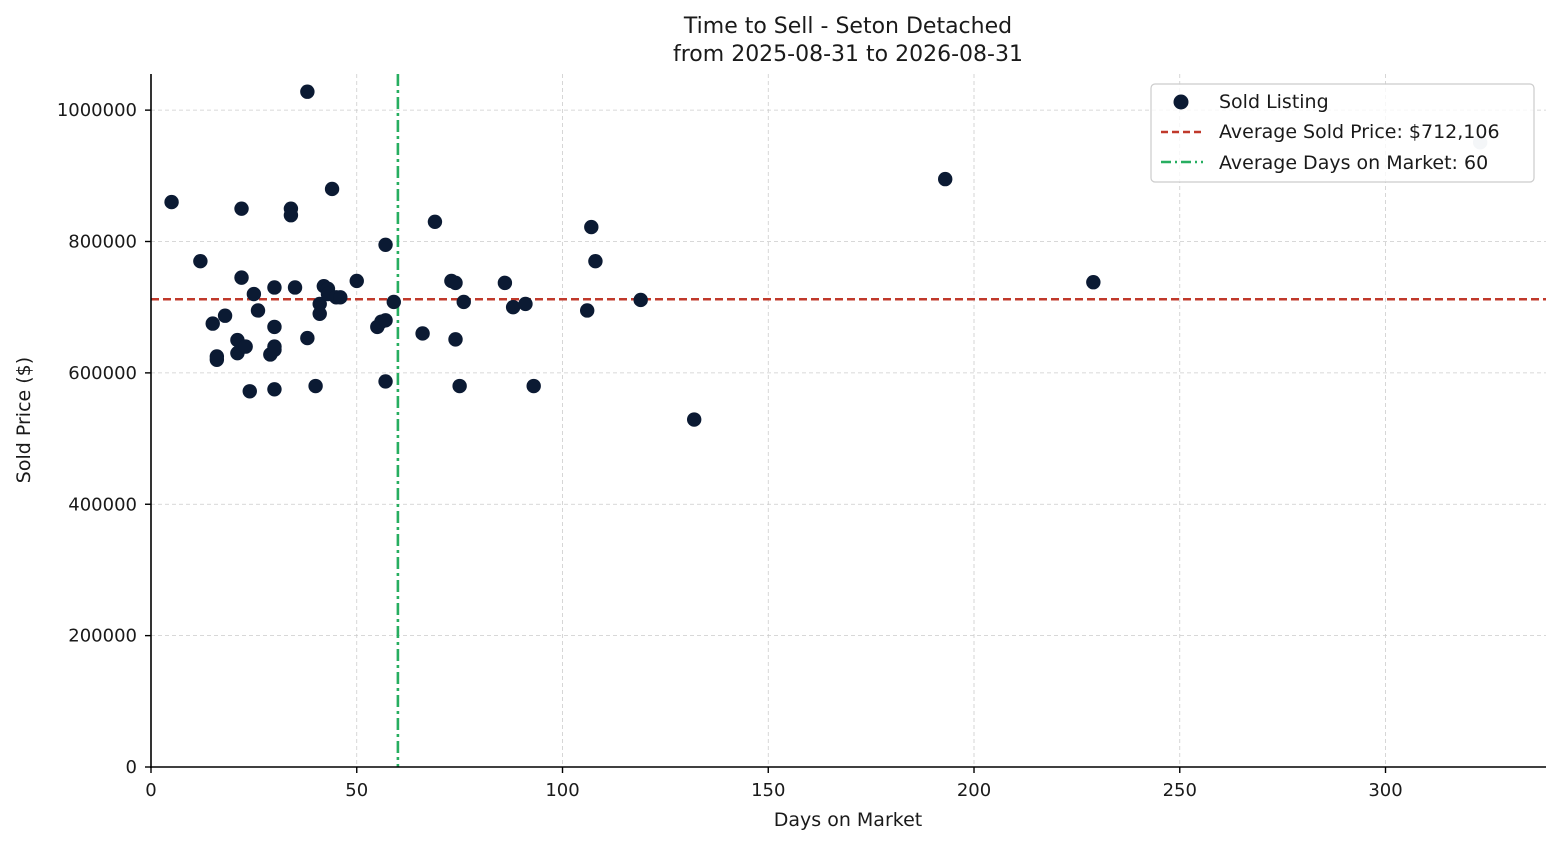 The height and width of the screenshot is (845, 1560). Describe the element at coordinates (24, 420) in the screenshot. I see `y-axis-label: Sold Price ($)` at that location.